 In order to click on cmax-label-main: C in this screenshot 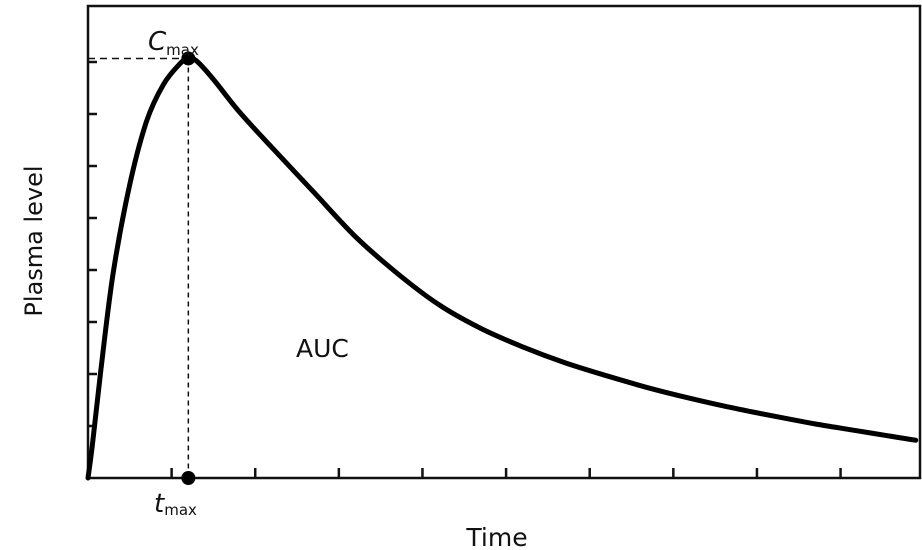, I will do `click(157, 42)`.